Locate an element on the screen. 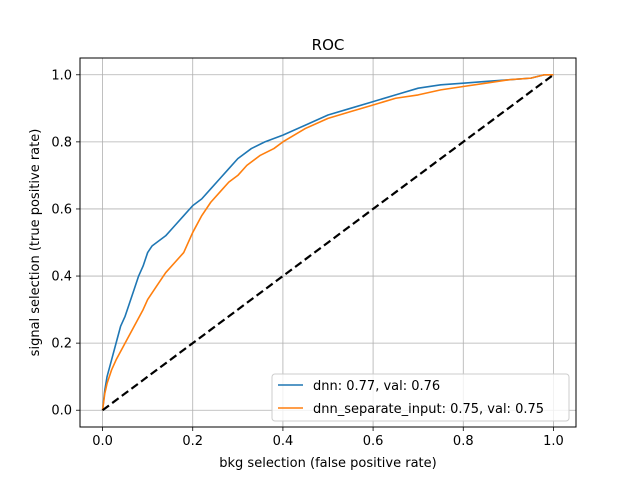 The image size is (640, 480). legend-label: dnn_separate_input: 0.75, val: 0.75 is located at coordinates (428, 409).